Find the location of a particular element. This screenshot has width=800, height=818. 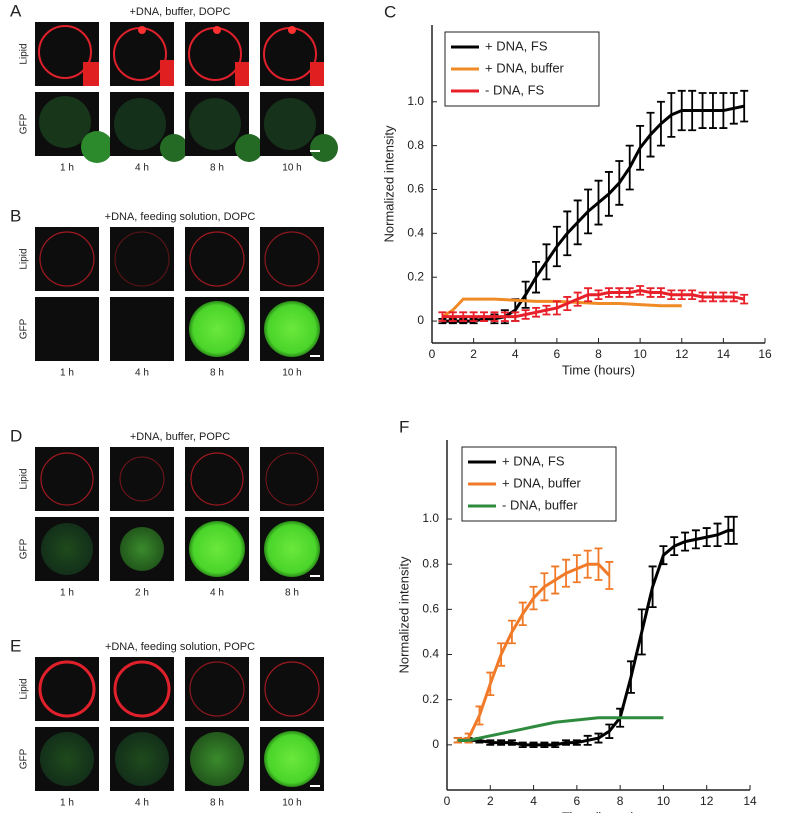

x-tick-label: 2 is located at coordinates (473, 354).